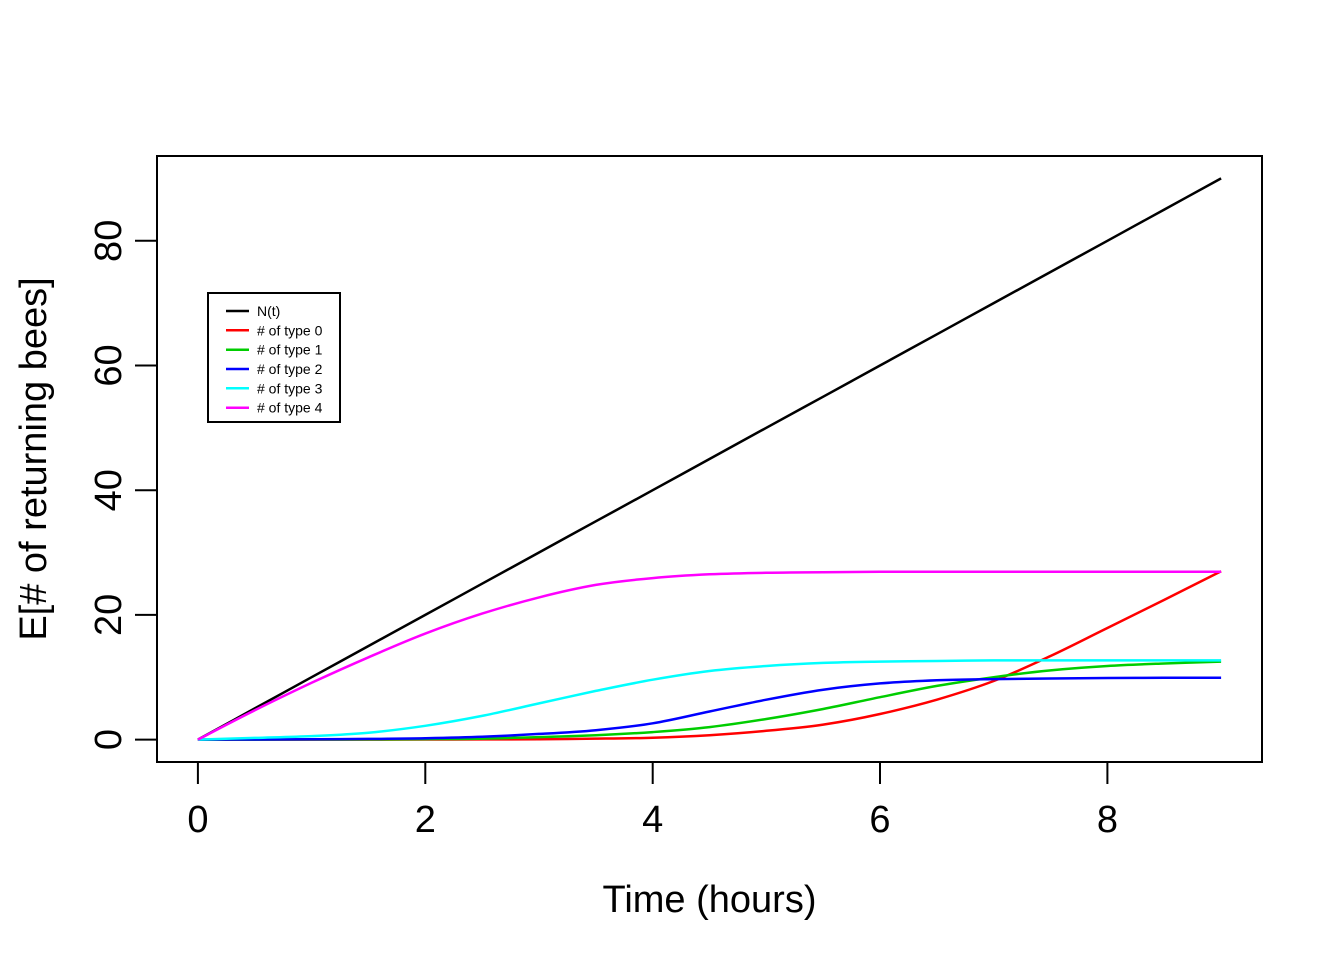 This screenshot has width=1344, height=960. What do you see at coordinates (109, 615) in the screenshot?
I see `y-tick-label: 20` at bounding box center [109, 615].